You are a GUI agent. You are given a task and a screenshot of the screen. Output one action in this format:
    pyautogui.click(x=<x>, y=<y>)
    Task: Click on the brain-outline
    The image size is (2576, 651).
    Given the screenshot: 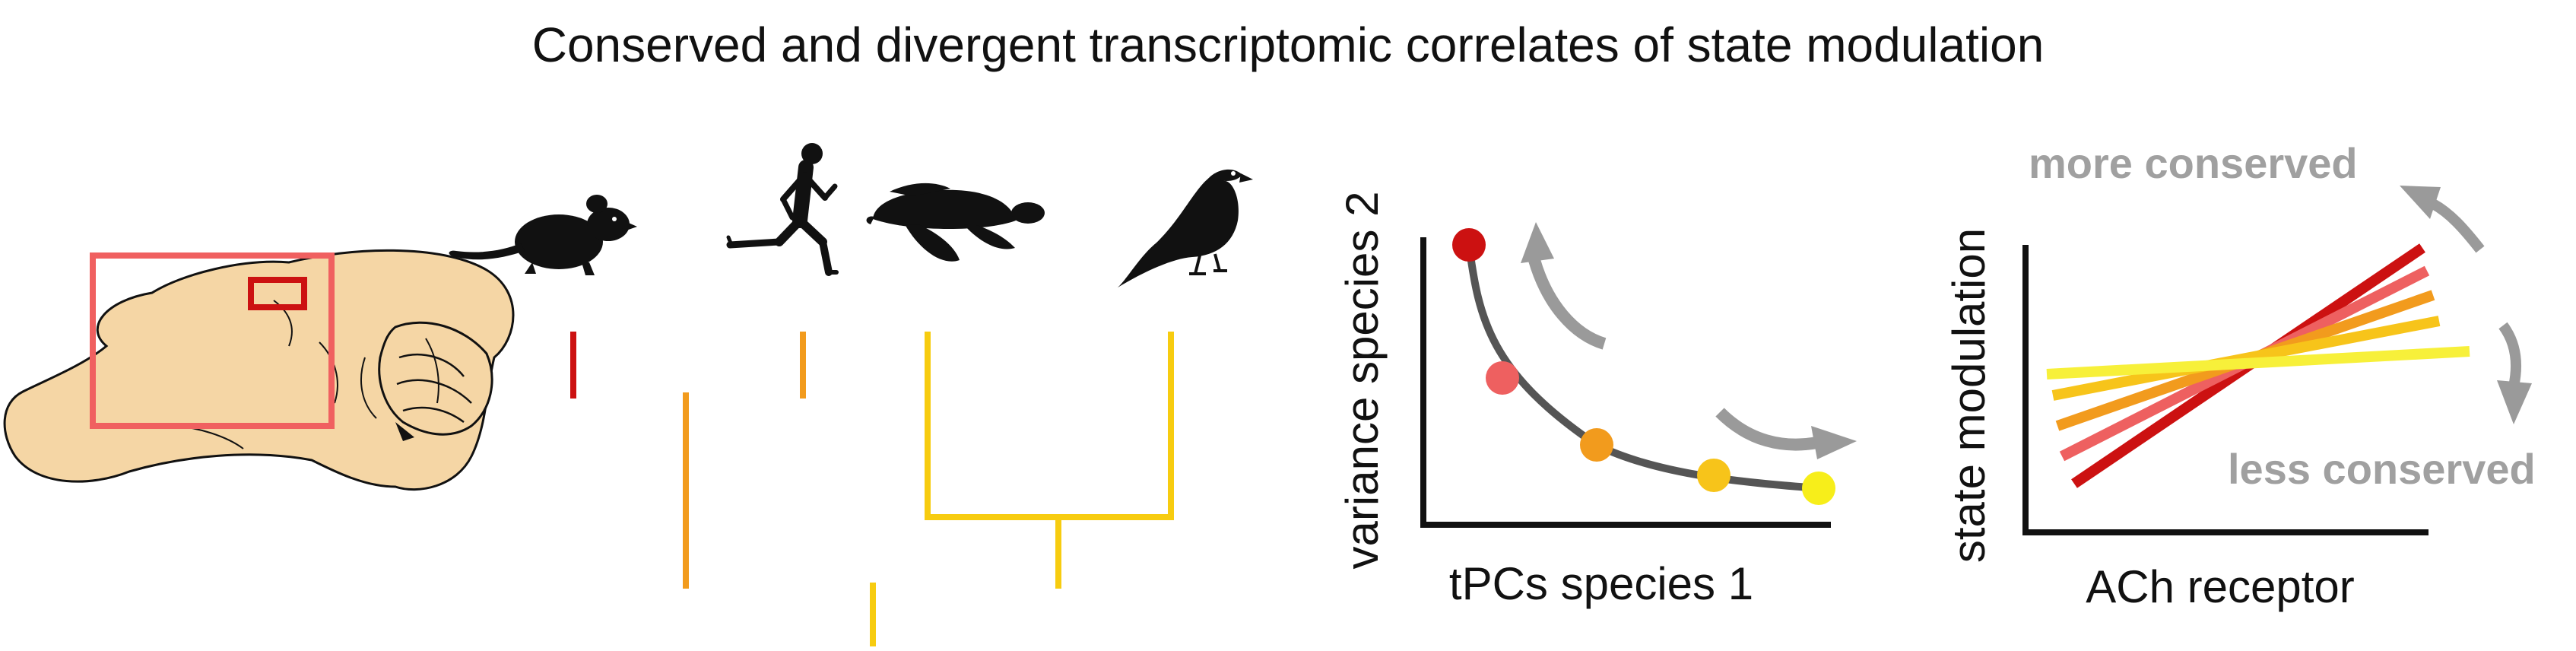 What is the action you would take?
    pyautogui.click(x=259, y=370)
    